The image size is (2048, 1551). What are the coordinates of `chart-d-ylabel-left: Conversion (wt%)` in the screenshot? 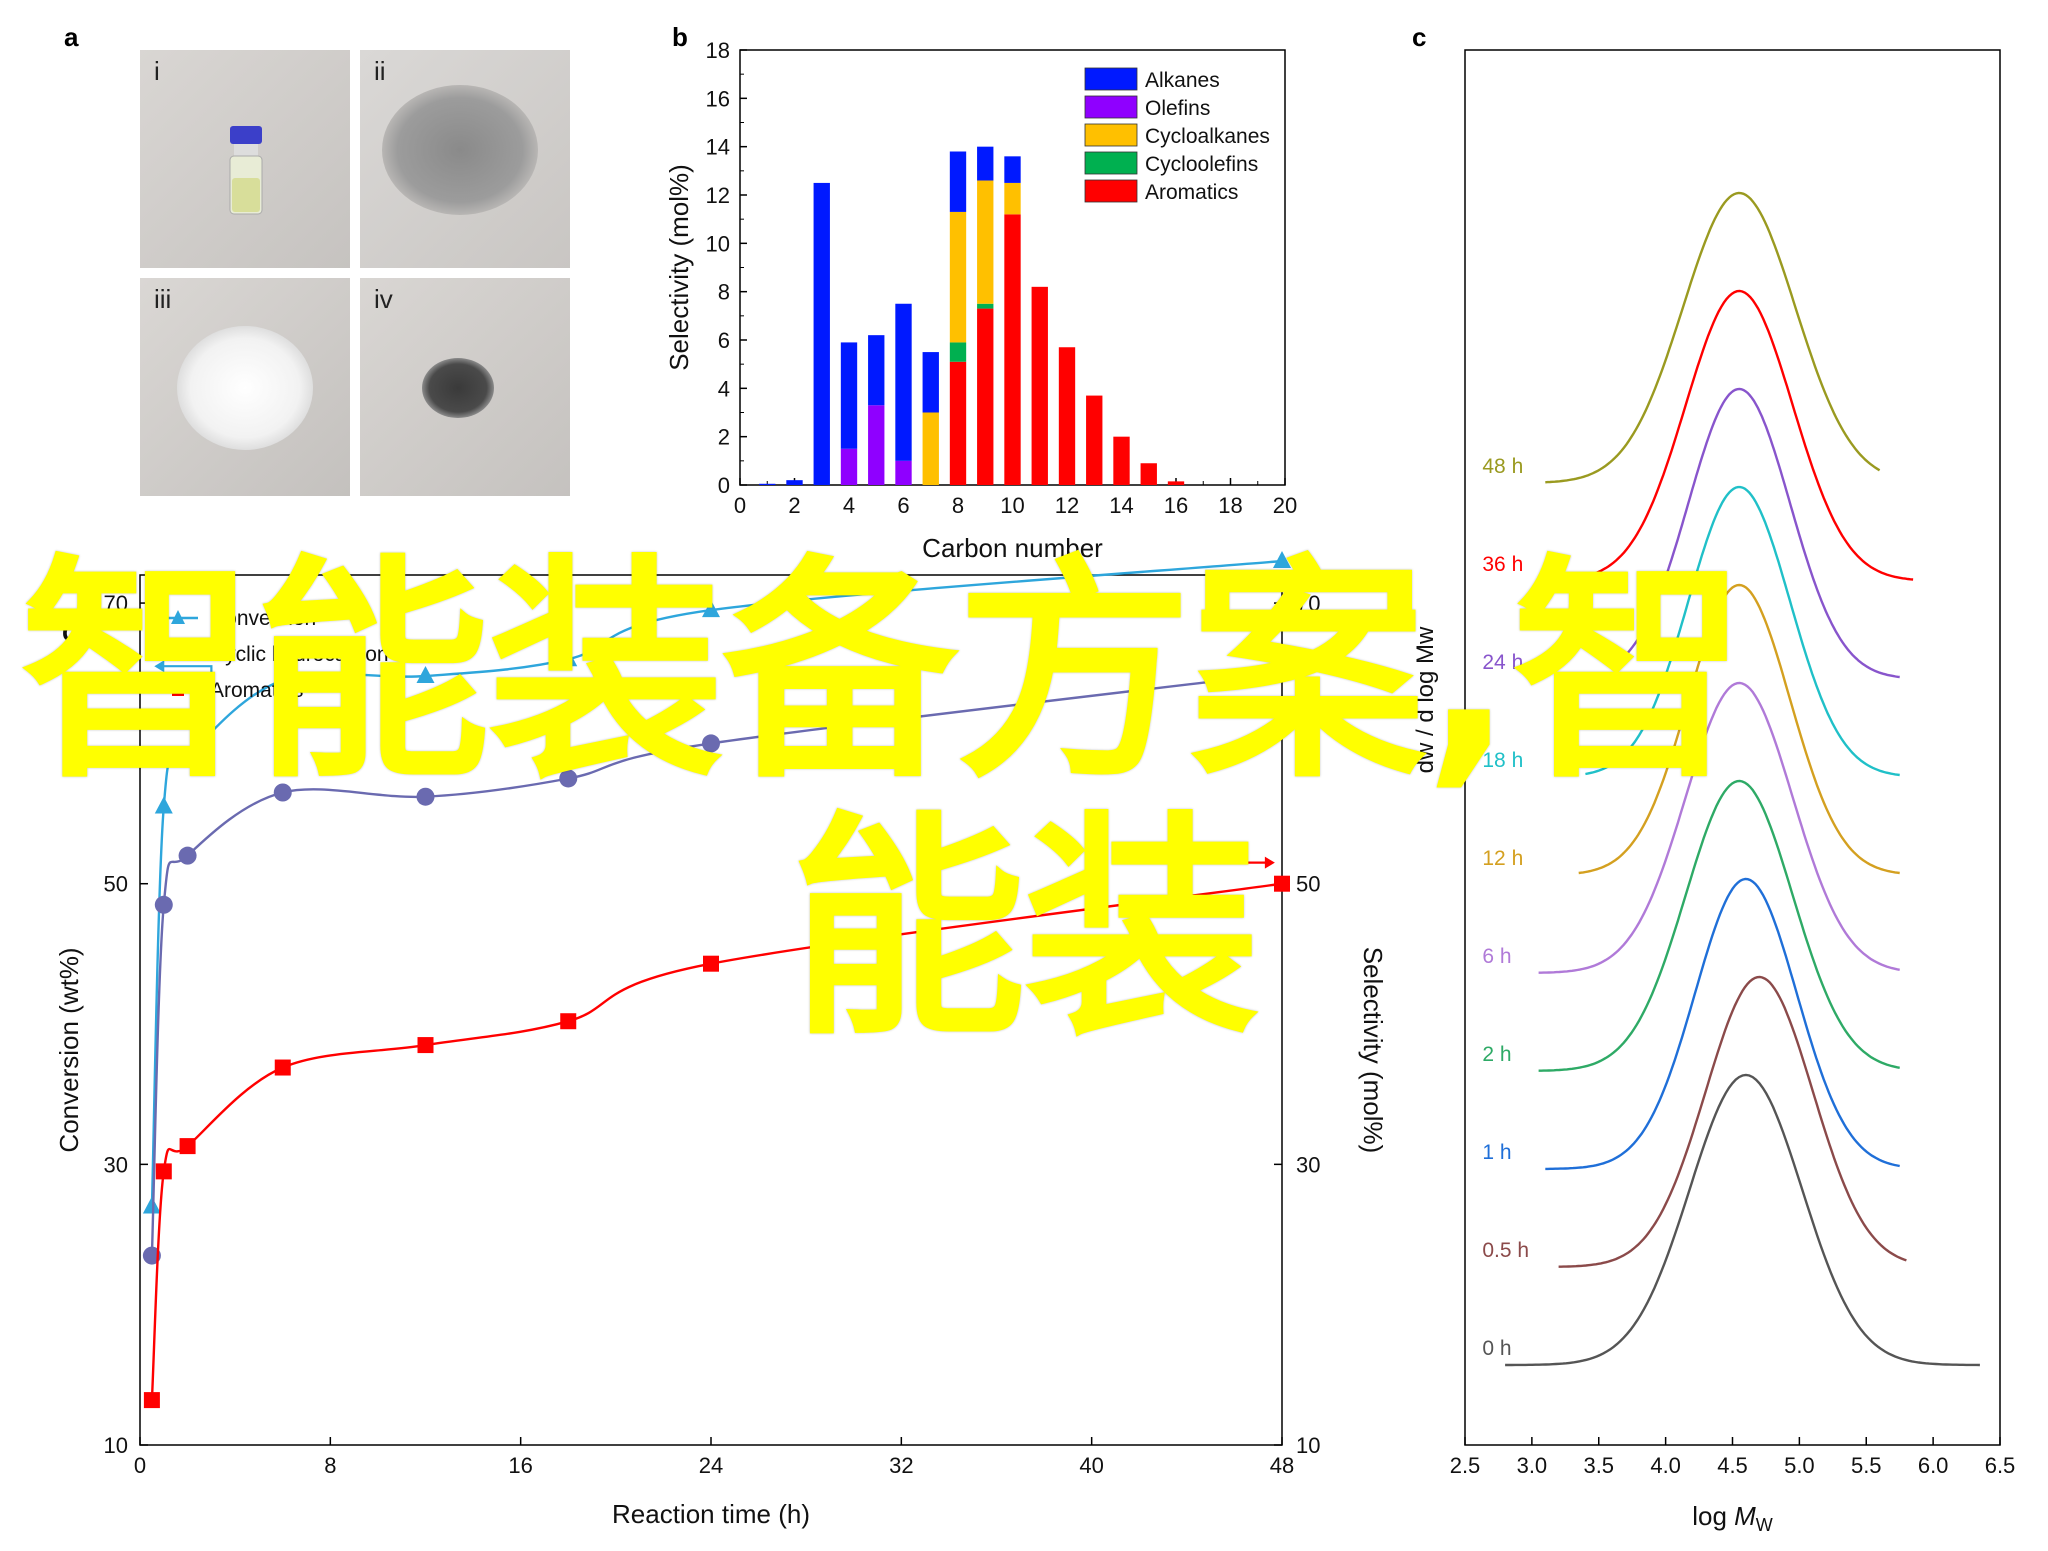 It's located at (69, 1049).